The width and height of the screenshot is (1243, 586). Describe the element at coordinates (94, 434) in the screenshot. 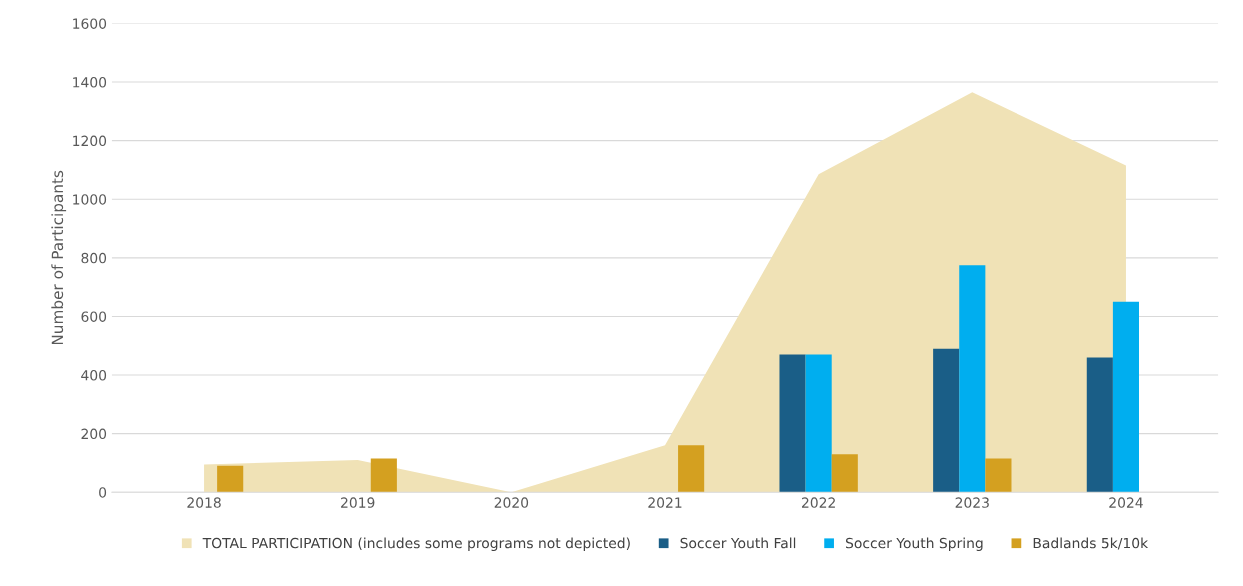

I see `y-tick-label: 200` at that location.